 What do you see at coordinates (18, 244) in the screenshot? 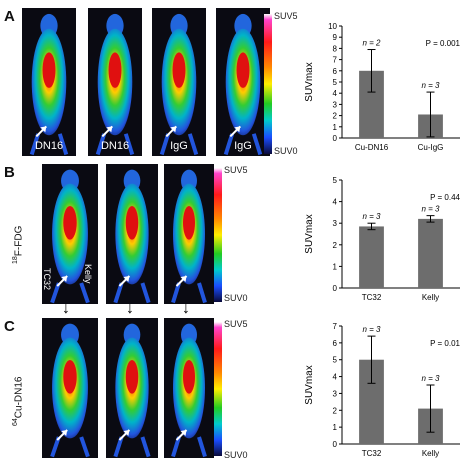
I see `tracer-label-fdg: 18F-FDG` at bounding box center [18, 244].